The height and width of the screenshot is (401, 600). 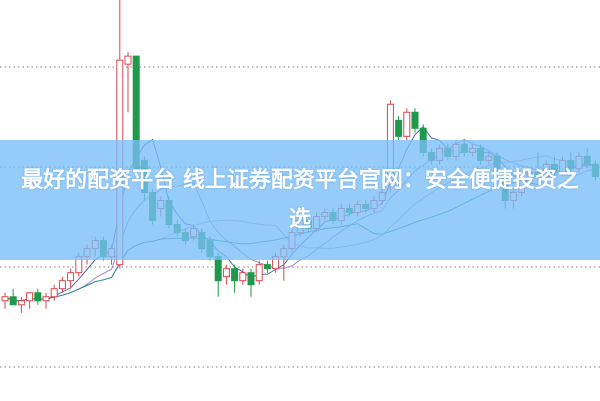 I want to click on banner-title: 最好的配资平台 线上证券配资平台官网：安全便捷投资之选, so click(x=300, y=200).